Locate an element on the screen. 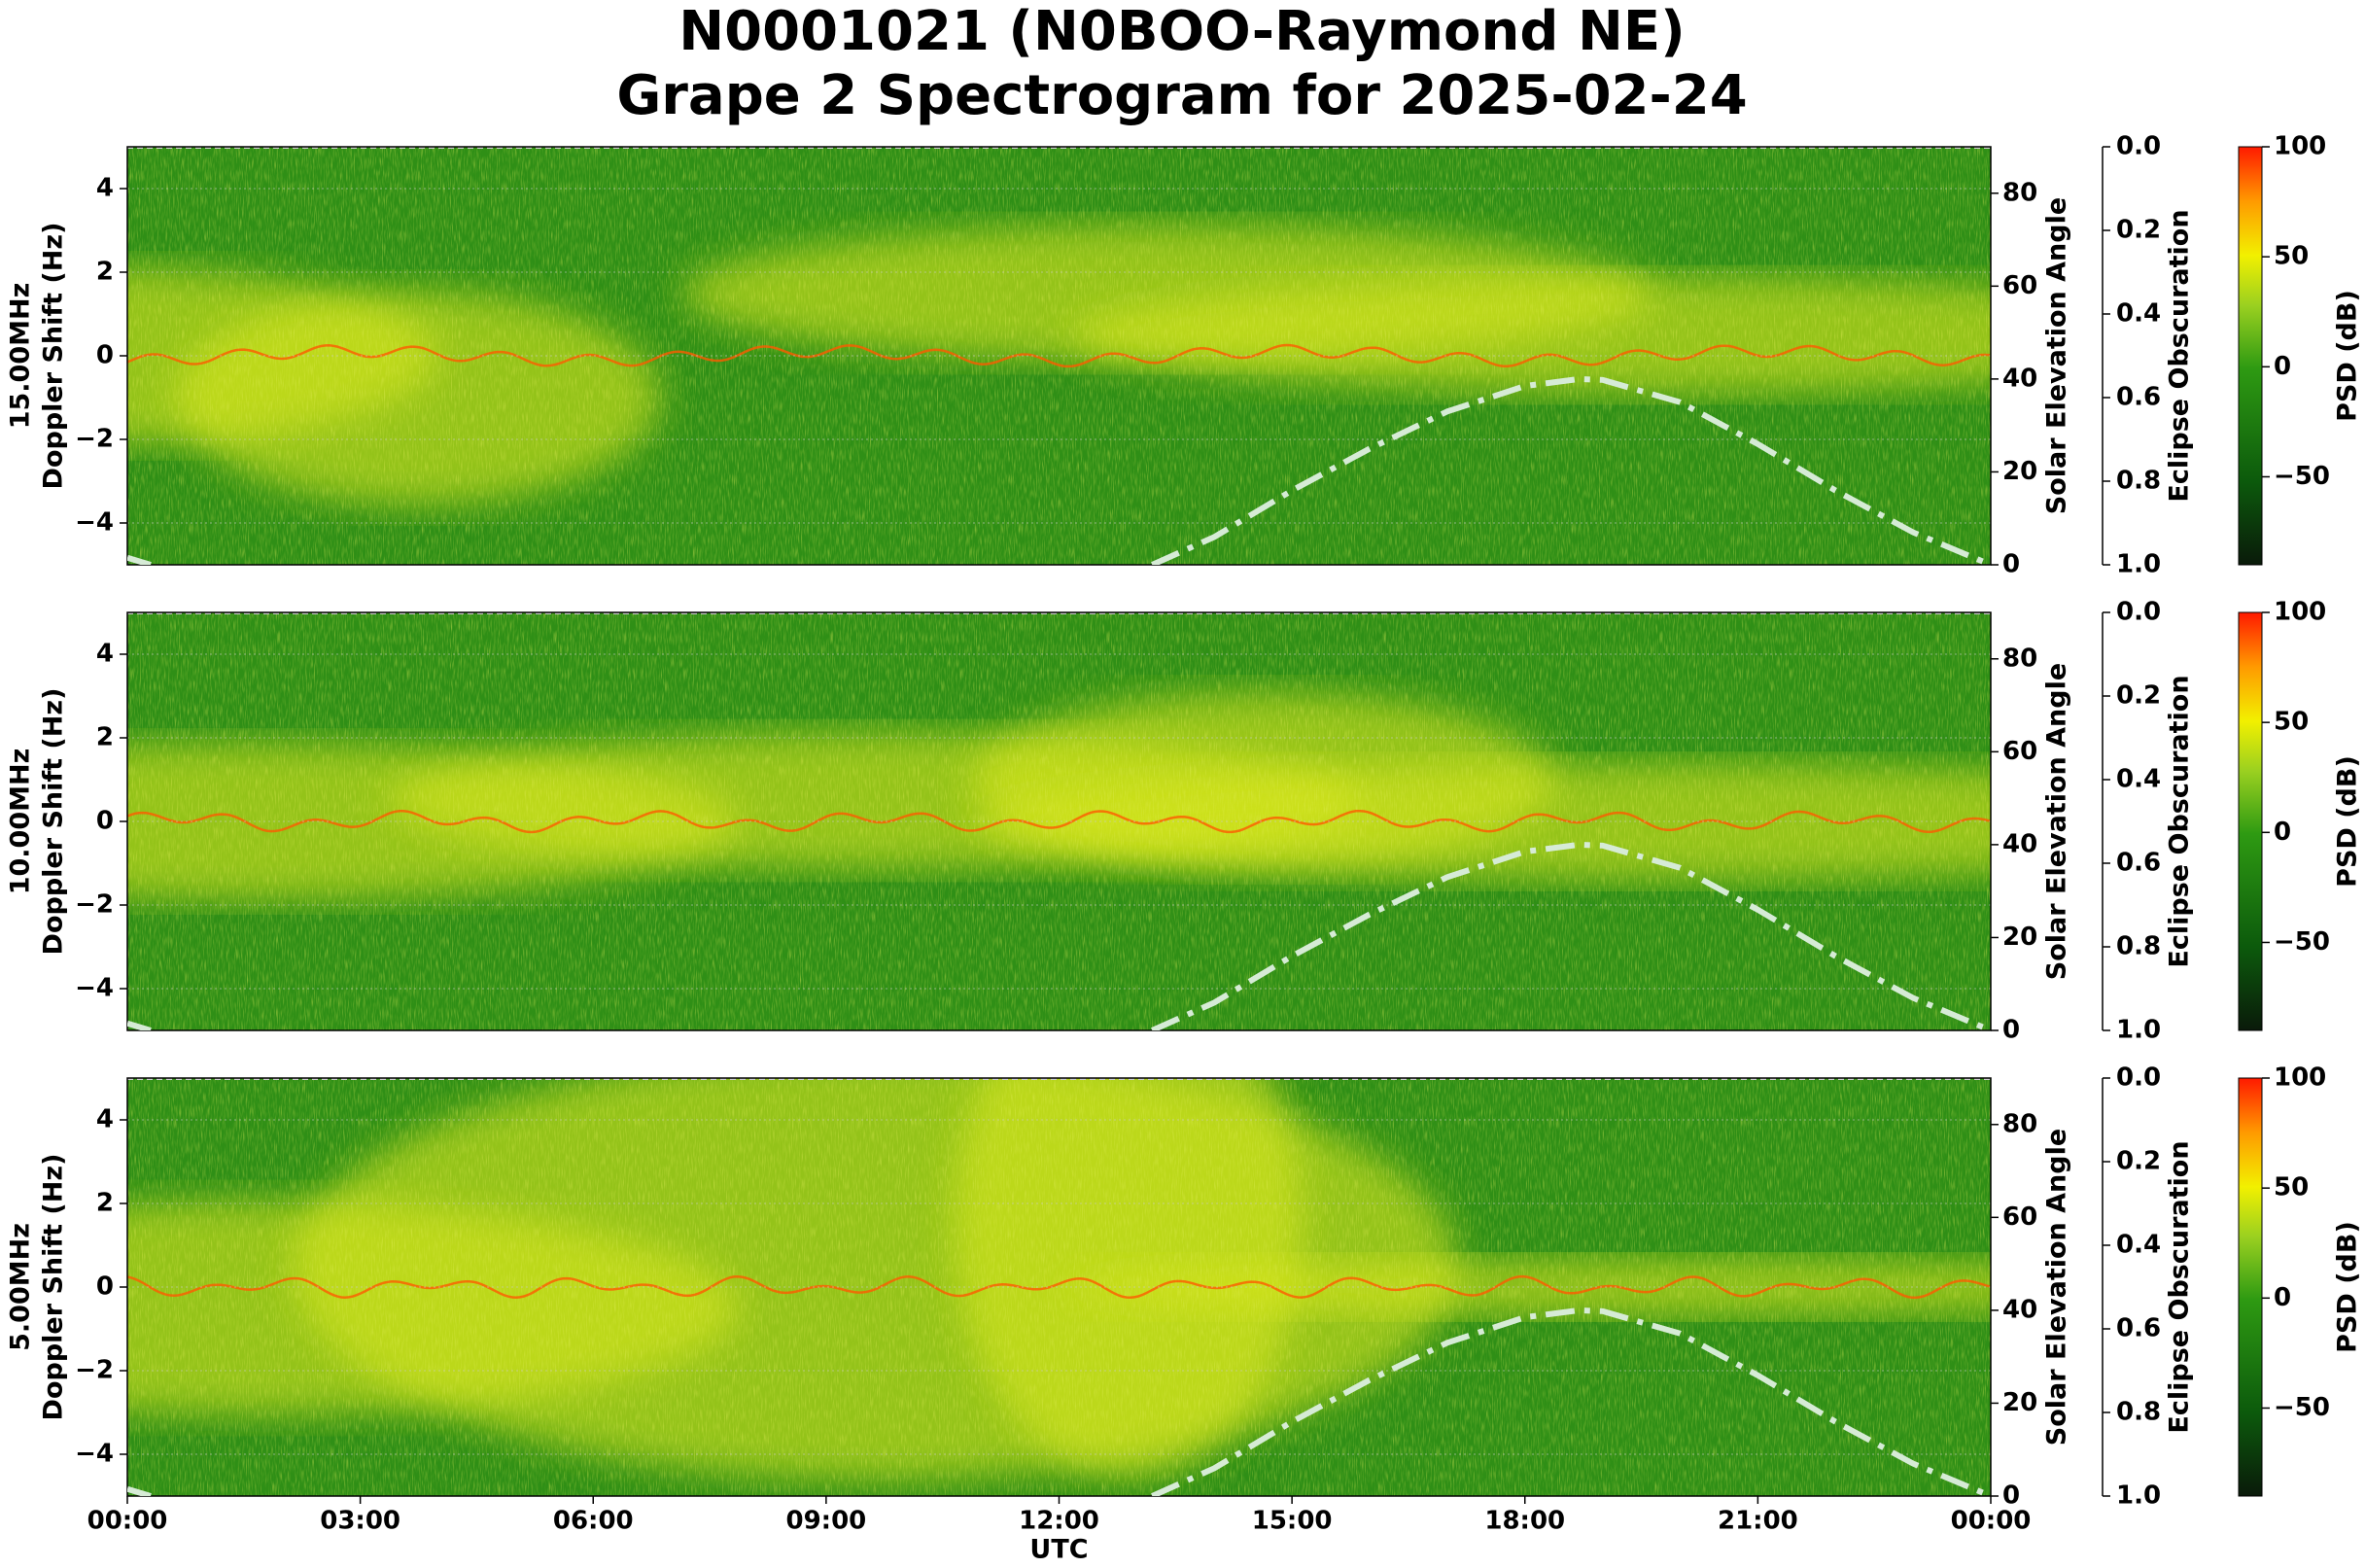 The image size is (2365, 1568). frequency-label: 5.00MHz is located at coordinates (21, 1287).